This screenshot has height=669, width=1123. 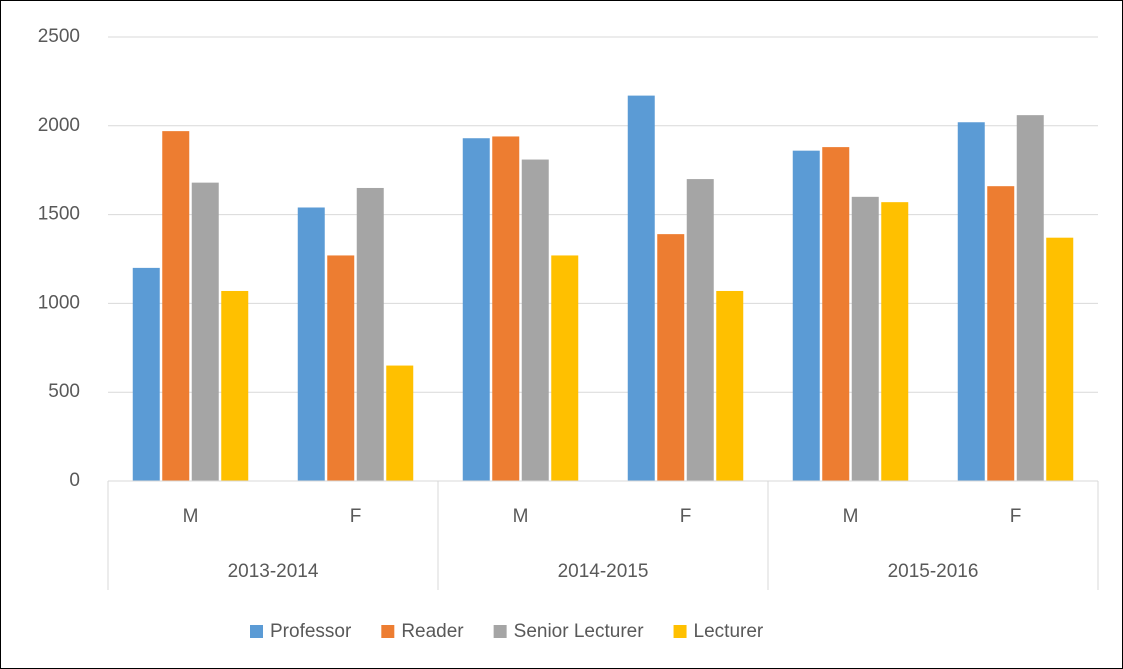 I want to click on legend-label: Senior Lecturer, so click(x=579, y=631).